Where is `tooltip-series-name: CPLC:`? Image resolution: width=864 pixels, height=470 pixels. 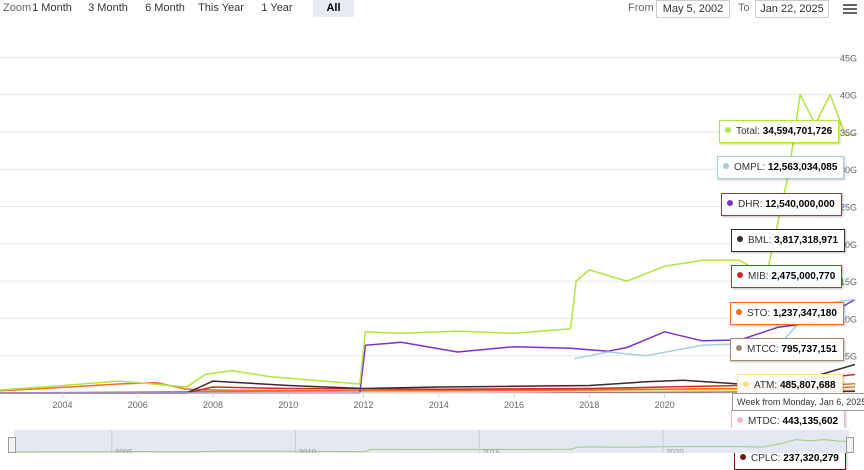
tooltip-series-name: CPLC: is located at coordinates (767, 458).